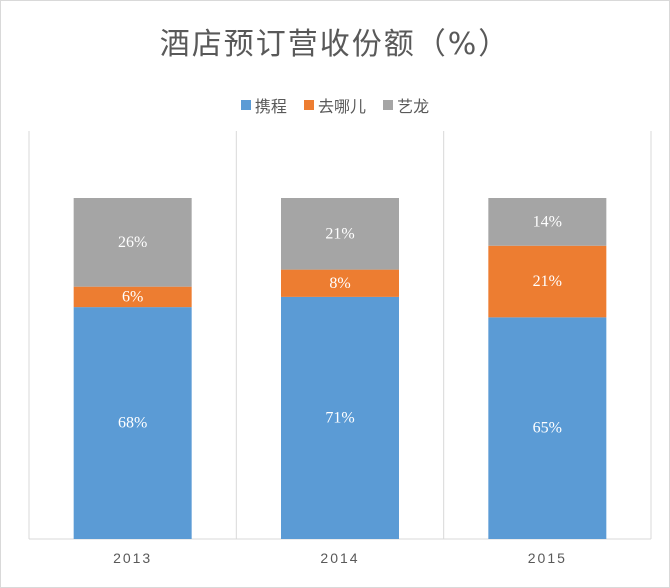  What do you see at coordinates (413, 106) in the screenshot?
I see `legend-label-elong: 艺龙` at bounding box center [413, 106].